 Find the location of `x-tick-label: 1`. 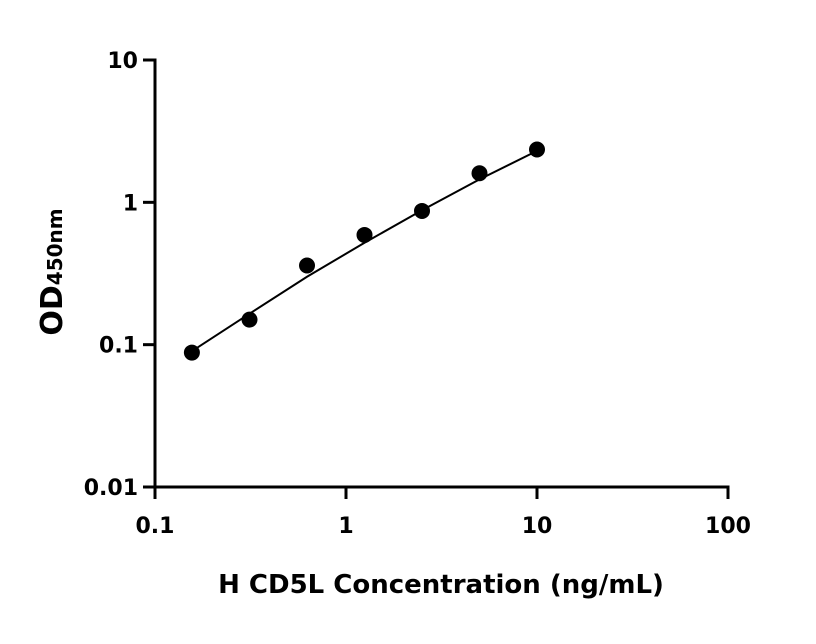

x-tick-label: 1 is located at coordinates (345, 526).